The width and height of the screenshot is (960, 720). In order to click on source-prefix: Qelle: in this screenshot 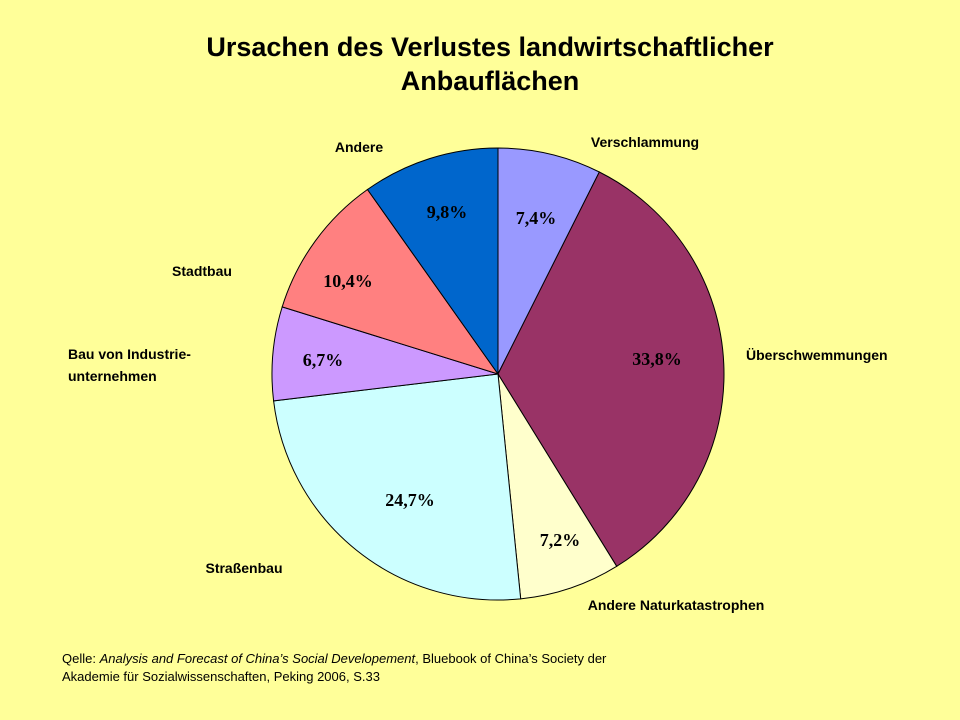, I will do `click(81, 658)`.